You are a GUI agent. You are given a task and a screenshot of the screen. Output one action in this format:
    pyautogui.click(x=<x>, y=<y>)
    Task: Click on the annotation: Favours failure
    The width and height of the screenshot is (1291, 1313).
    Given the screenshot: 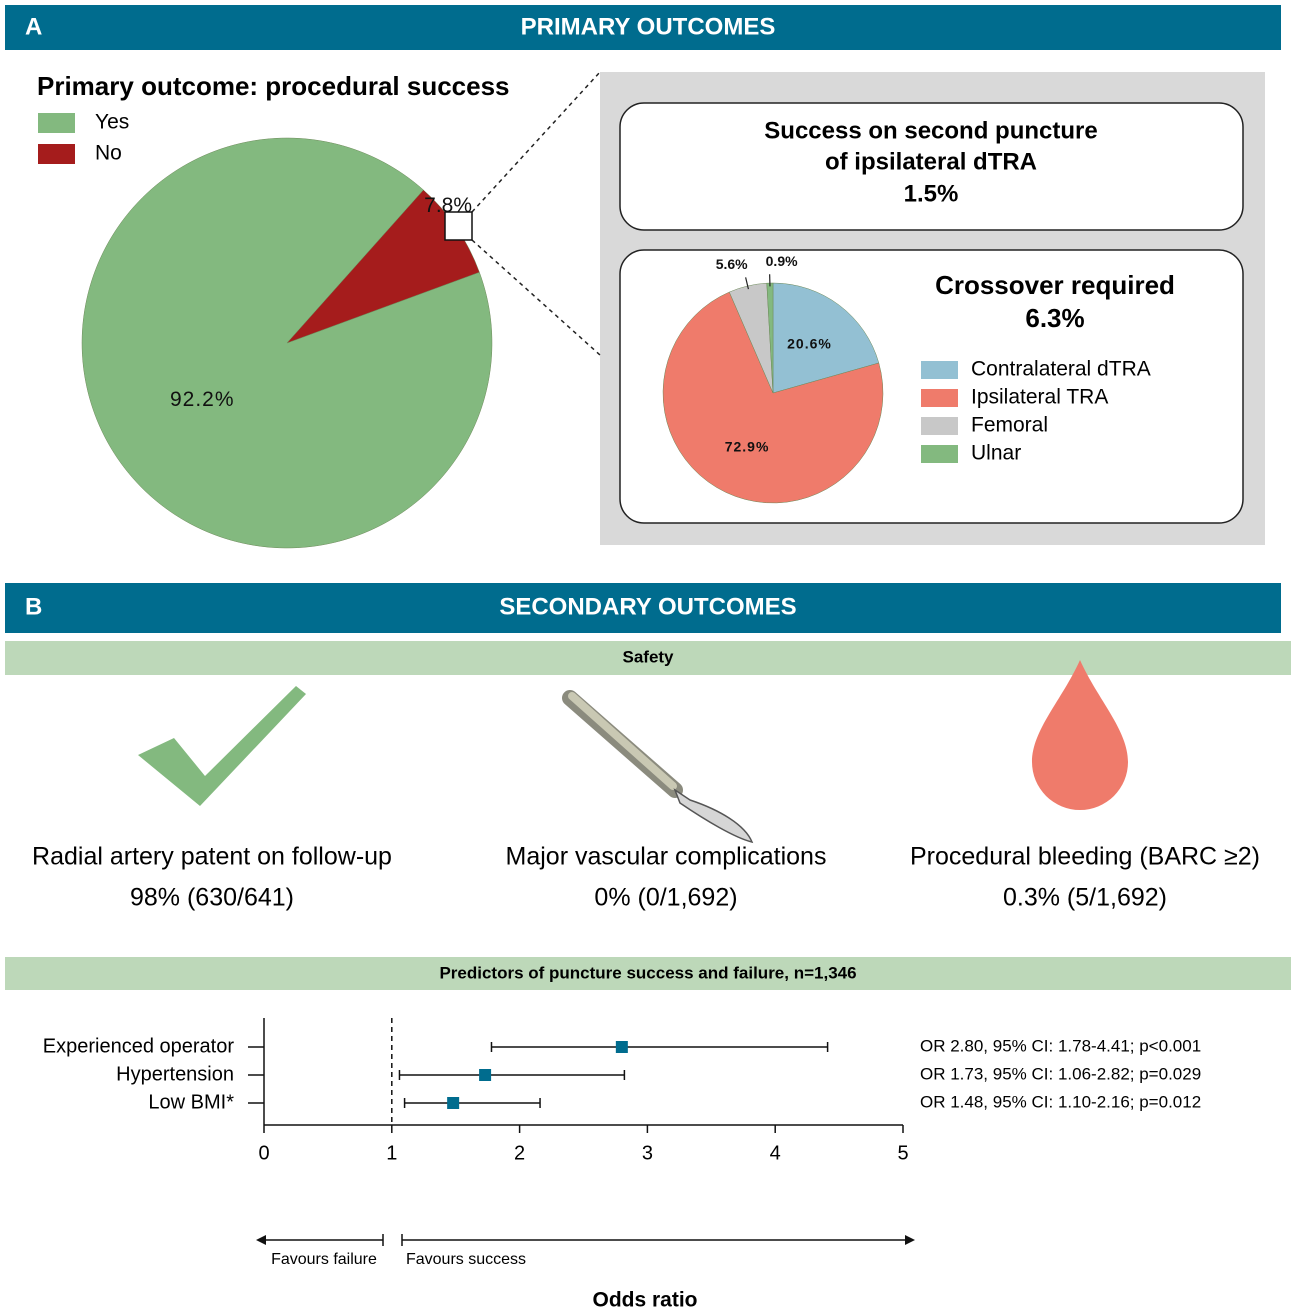 What is the action you would take?
    pyautogui.click(x=324, y=1259)
    